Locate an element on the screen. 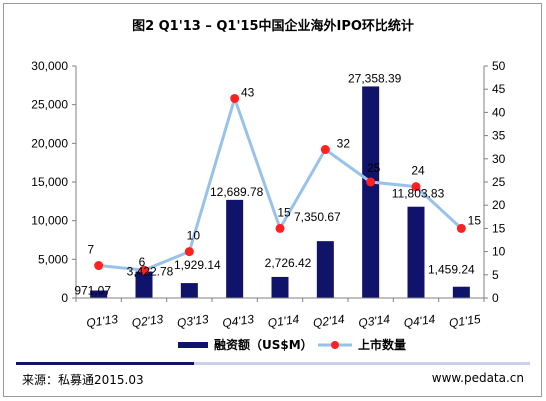  bar-Q3'14 is located at coordinates (371, 192).